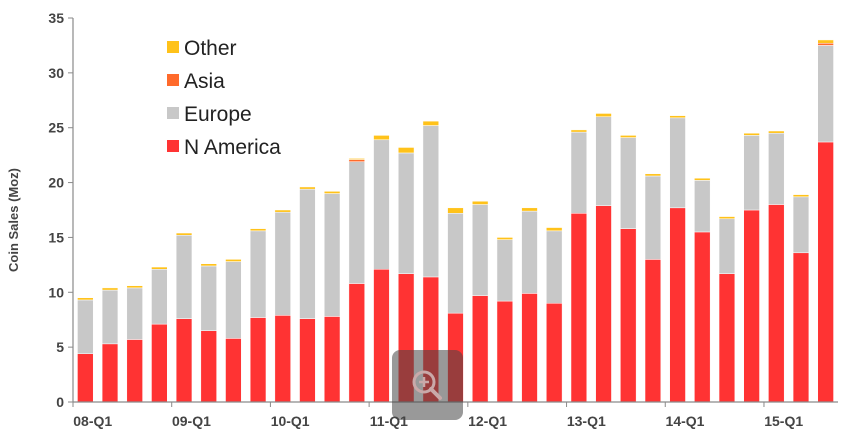 This screenshot has width=843, height=434. I want to click on y-tick-label-5: 5, so click(60, 347).